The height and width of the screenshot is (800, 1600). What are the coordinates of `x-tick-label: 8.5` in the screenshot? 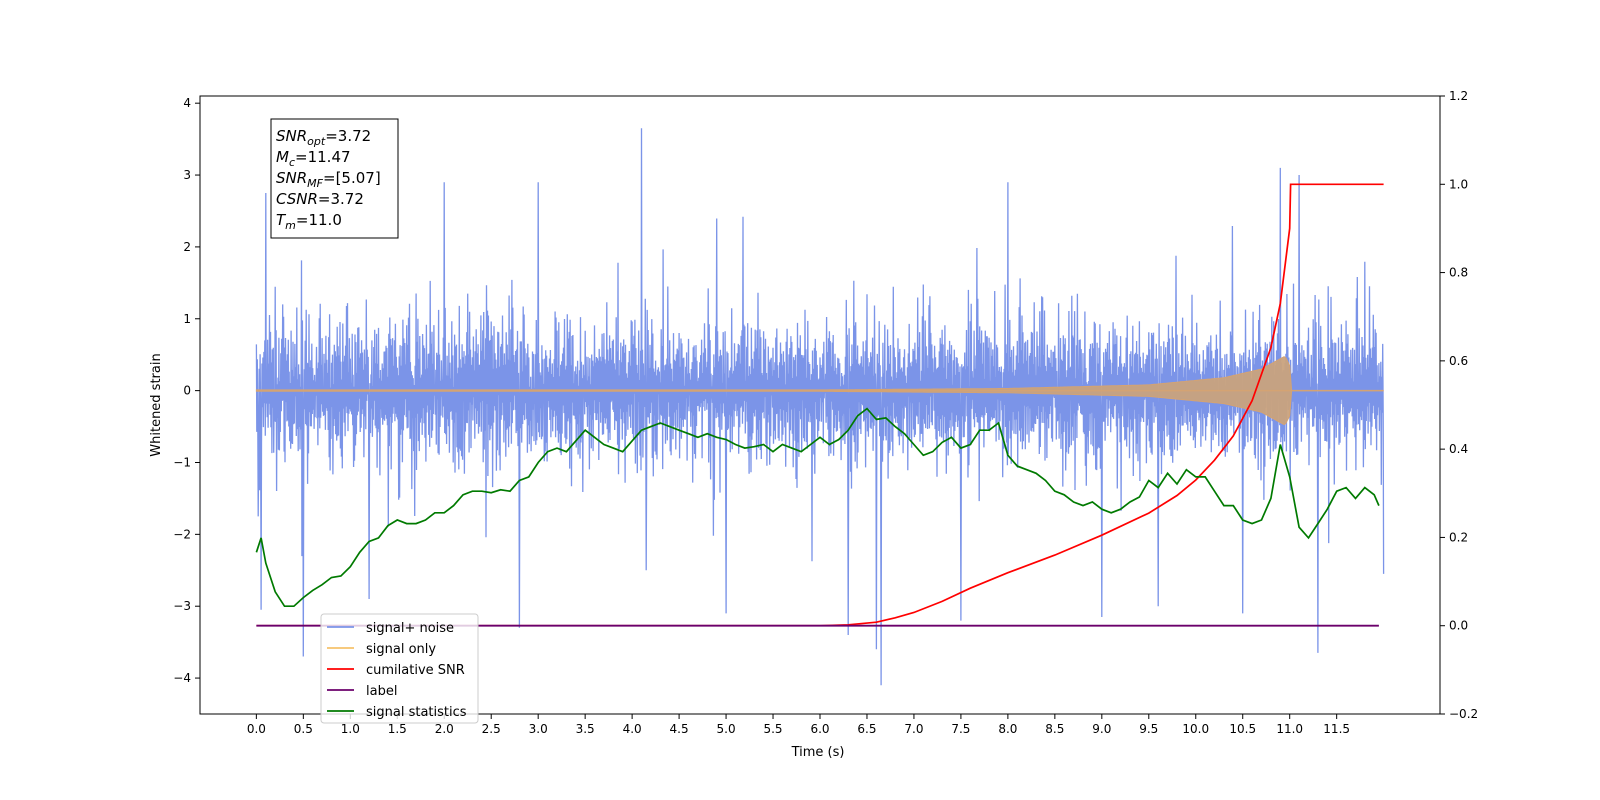 It's located at (1054, 729).